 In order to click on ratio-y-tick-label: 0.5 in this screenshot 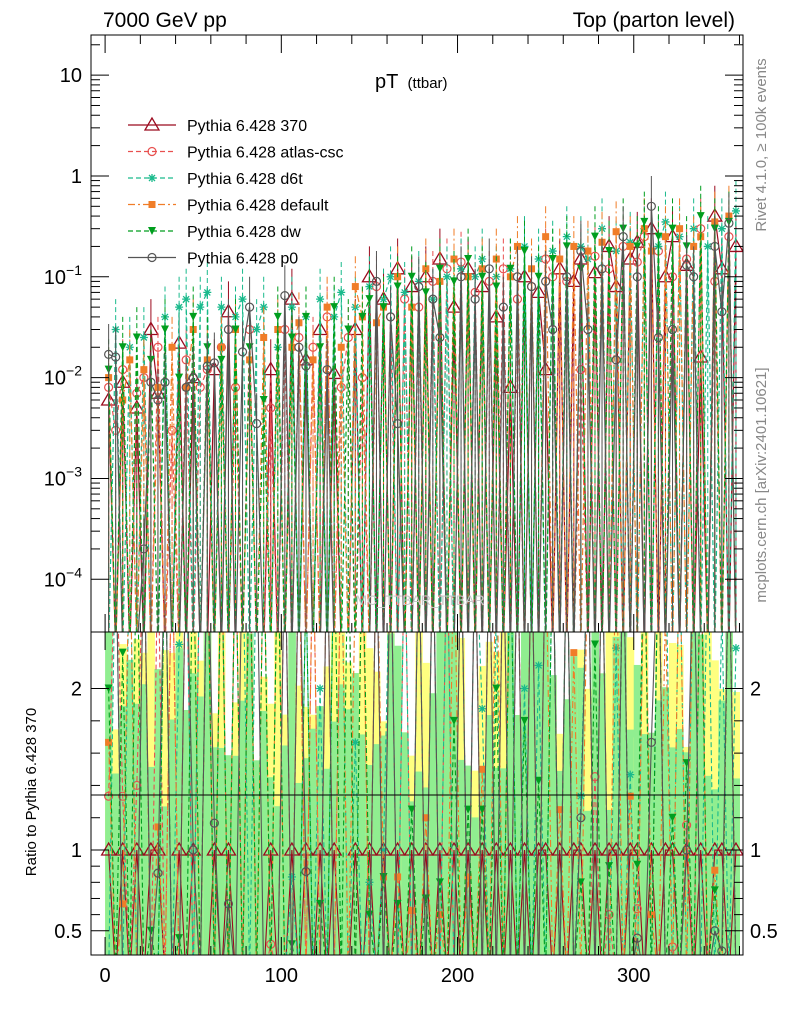, I will do `click(68, 932)`.